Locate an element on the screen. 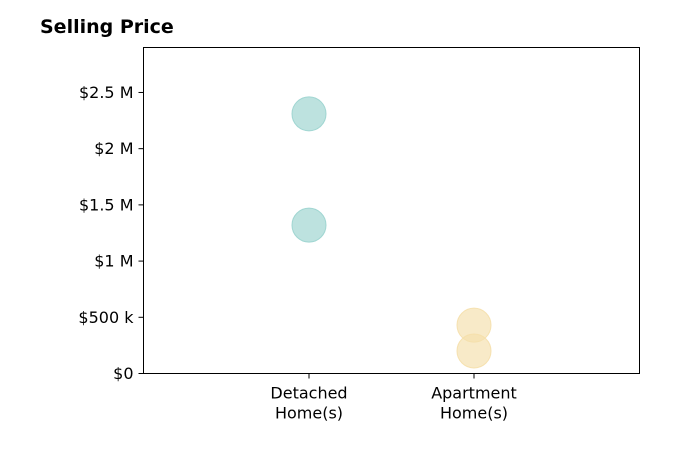  chart-title: Selling Price is located at coordinates (107, 27).